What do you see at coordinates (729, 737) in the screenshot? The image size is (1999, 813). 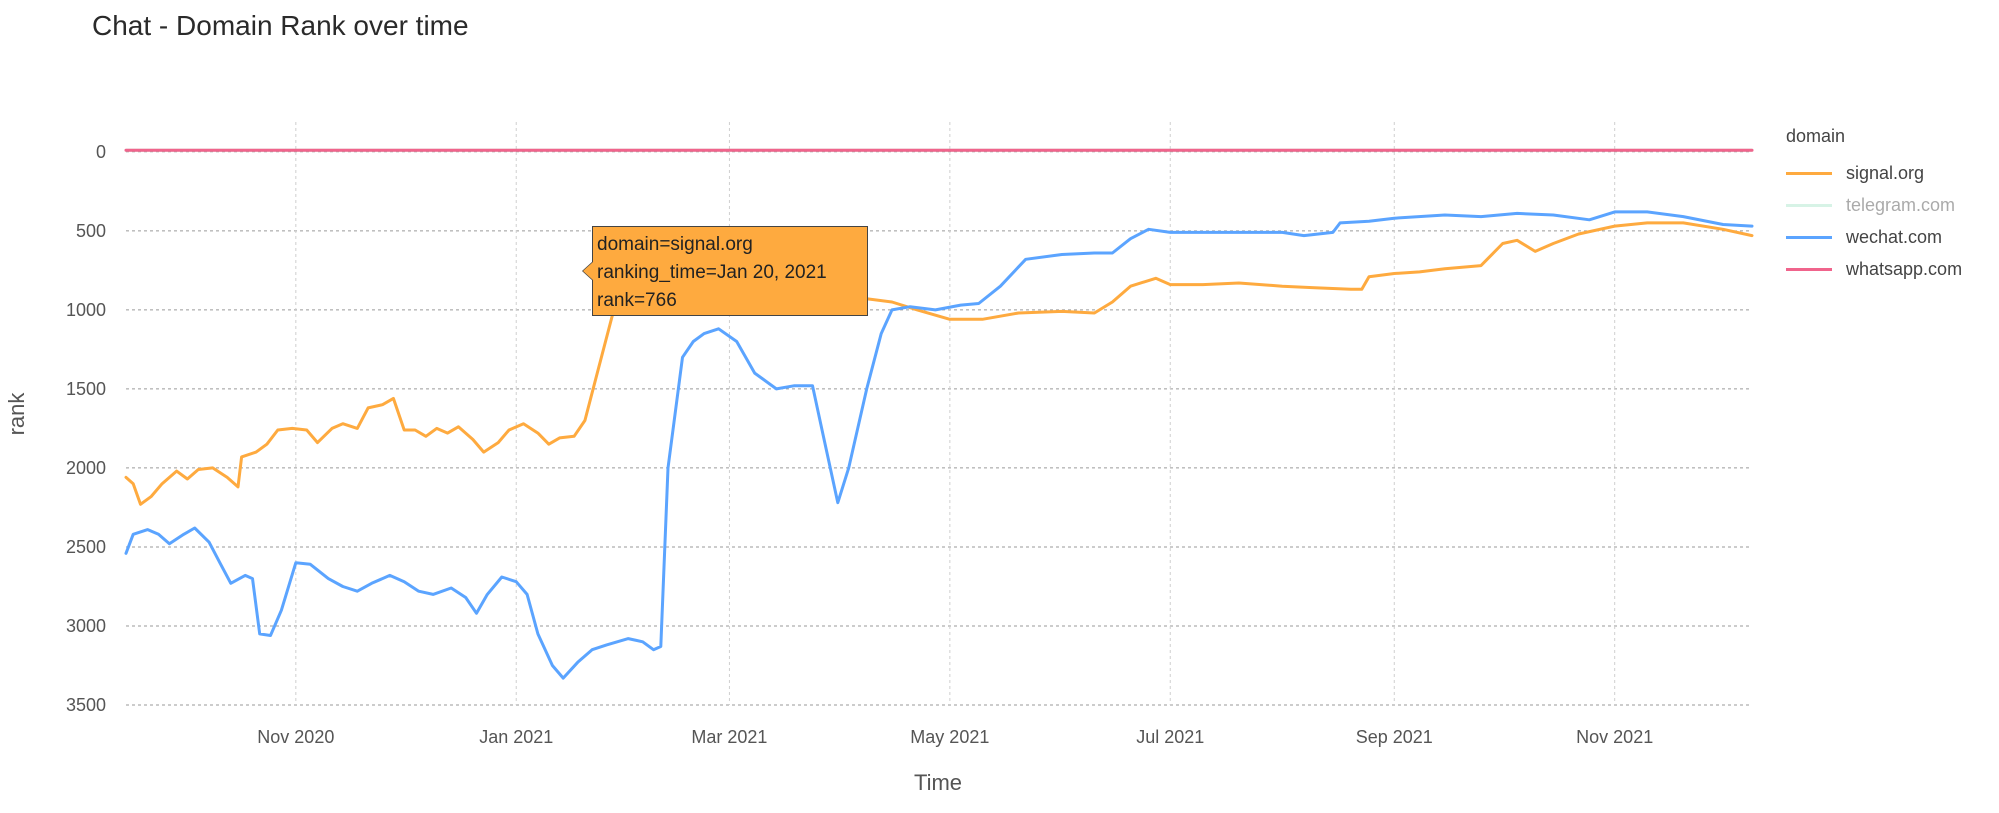 I see `x-tick-label: Mar 2021` at bounding box center [729, 737].